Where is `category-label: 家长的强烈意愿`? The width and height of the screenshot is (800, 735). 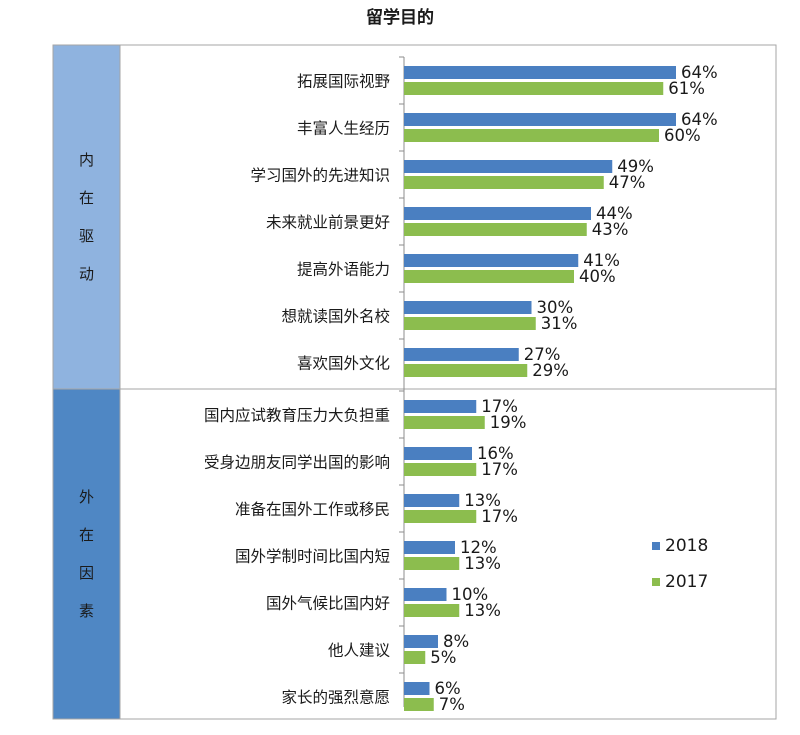 category-label: 家长的强烈意愿 is located at coordinates (335, 697).